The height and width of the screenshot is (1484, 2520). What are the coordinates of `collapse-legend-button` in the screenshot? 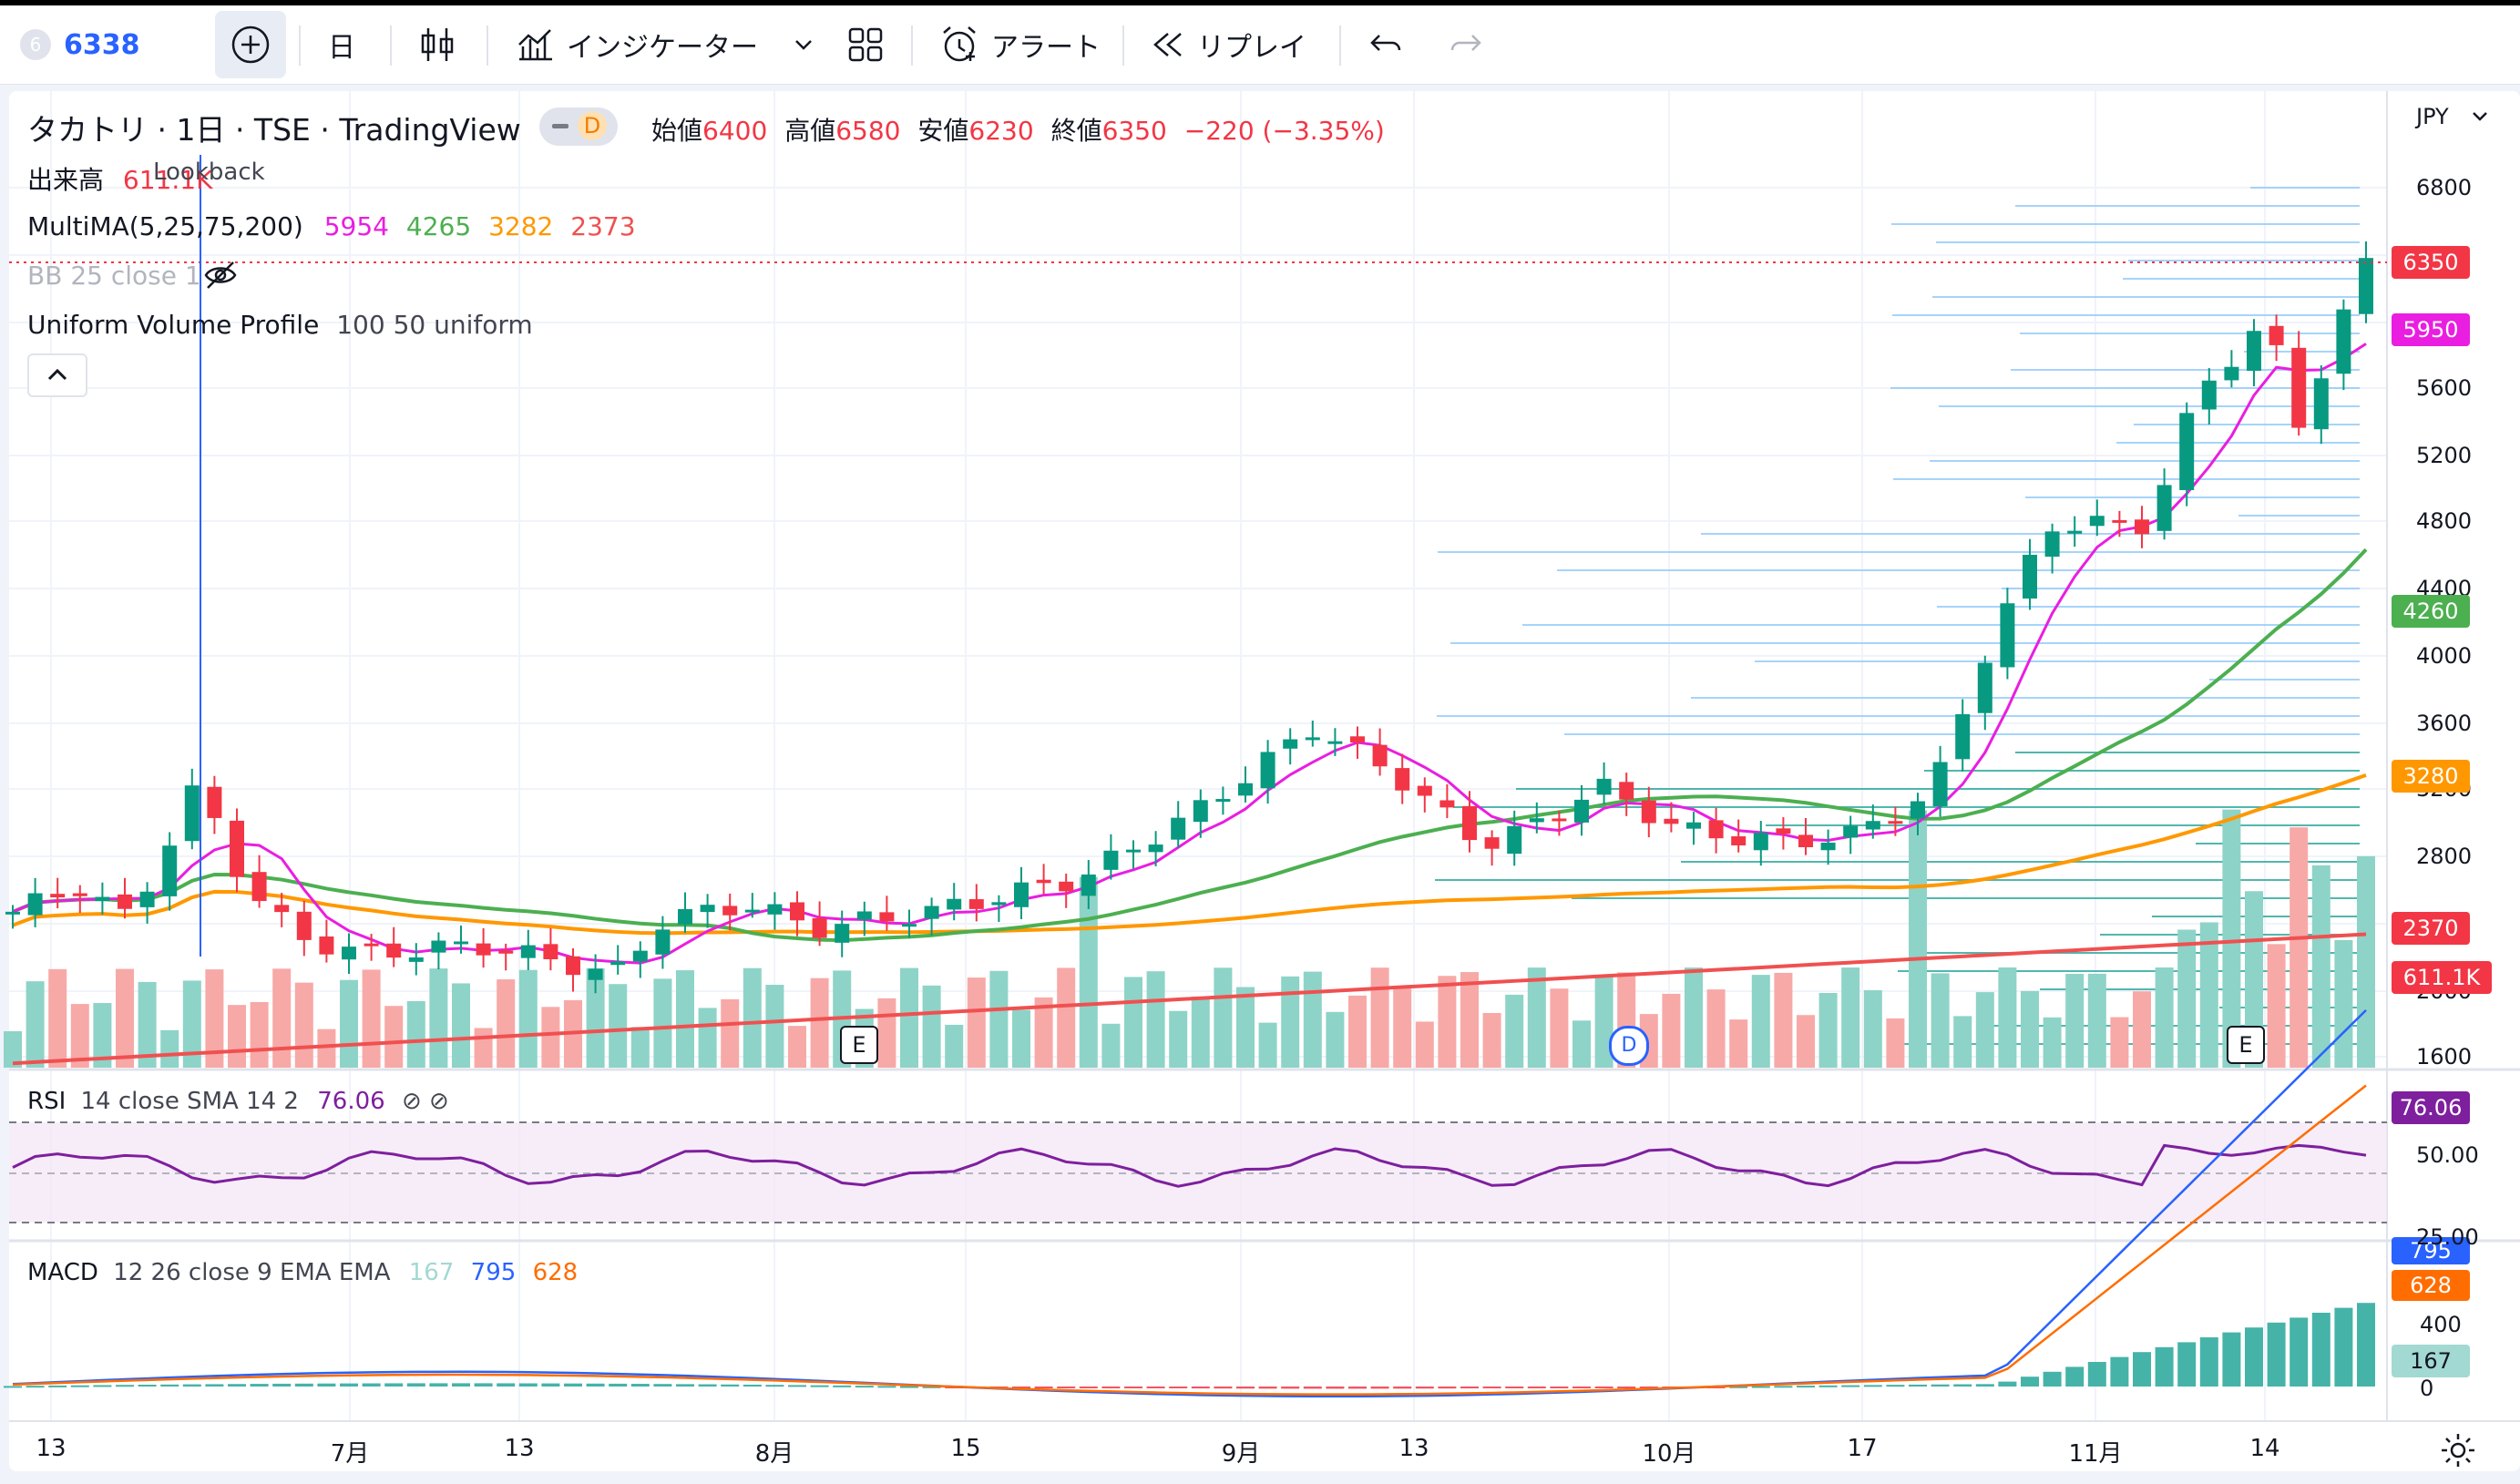 It's located at (57, 375).